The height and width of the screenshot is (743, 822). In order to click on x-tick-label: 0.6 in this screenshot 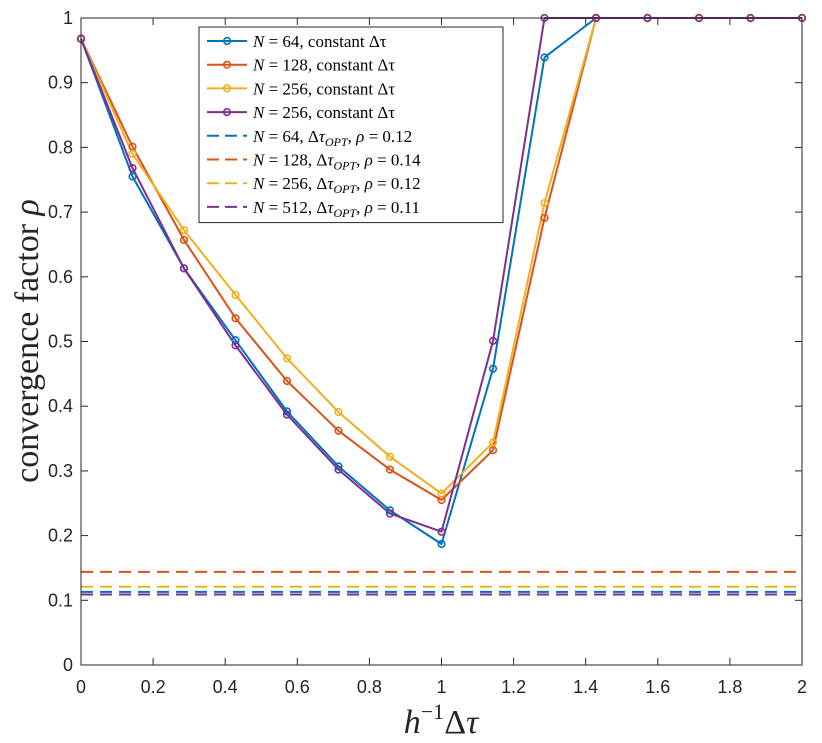, I will do `click(297, 687)`.